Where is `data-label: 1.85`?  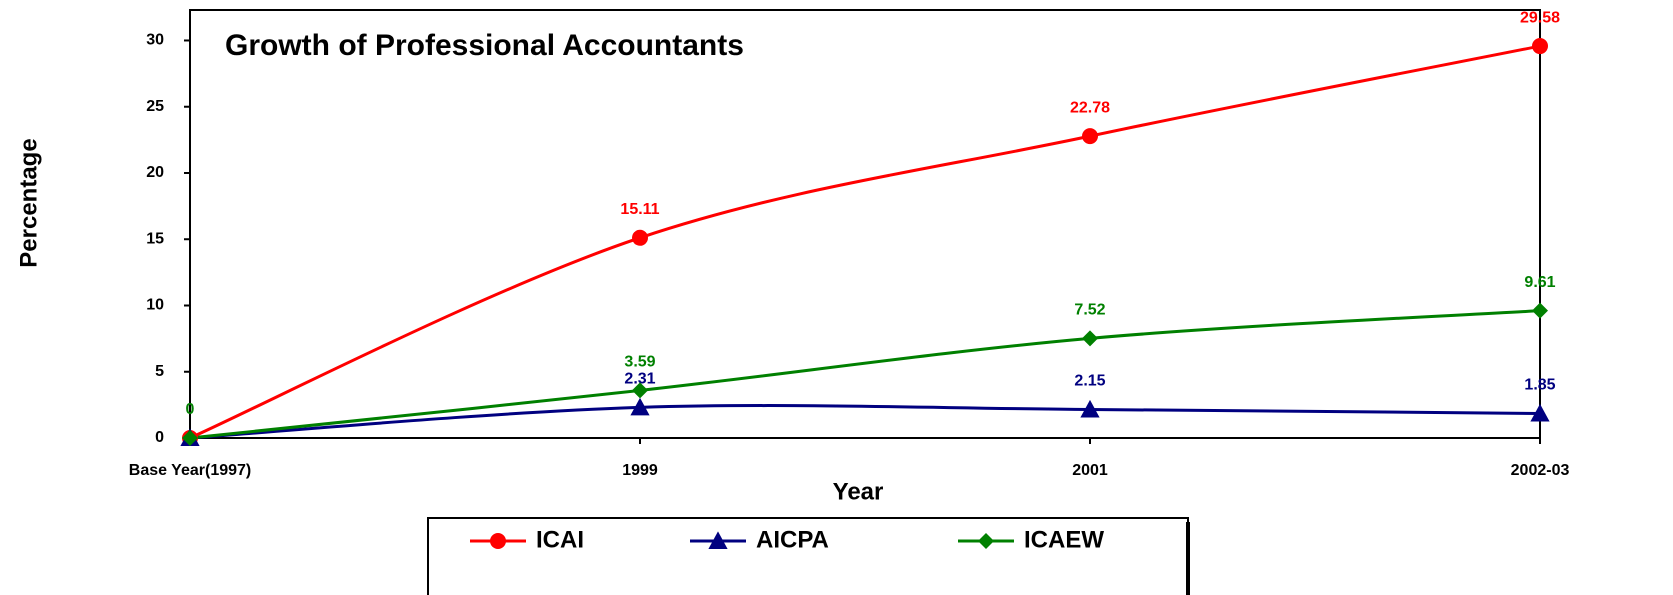 data-label: 1.85 is located at coordinates (1539, 385).